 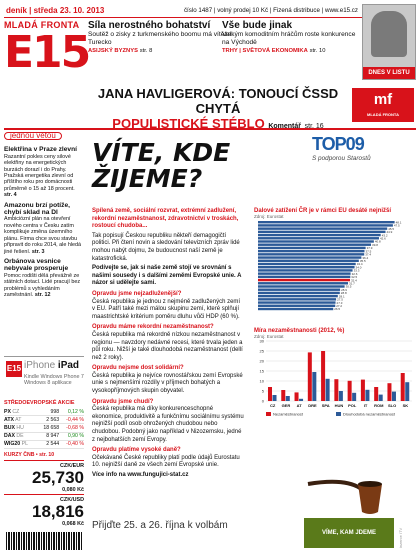 What do you see at coordinates (326, 405) in the screenshot?
I see `category-label: SPA` at bounding box center [326, 405].